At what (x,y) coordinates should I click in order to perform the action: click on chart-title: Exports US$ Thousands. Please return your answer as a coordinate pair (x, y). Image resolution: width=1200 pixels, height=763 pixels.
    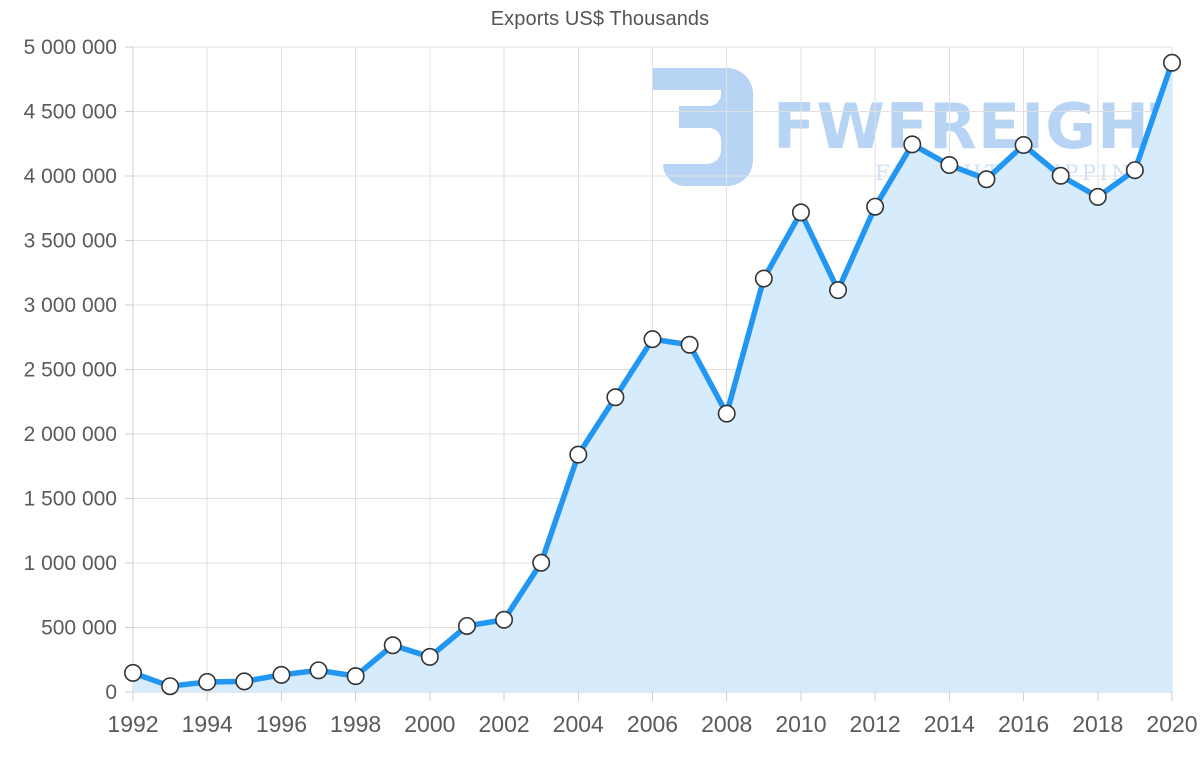
    Looking at the image, I should click on (600, 19).